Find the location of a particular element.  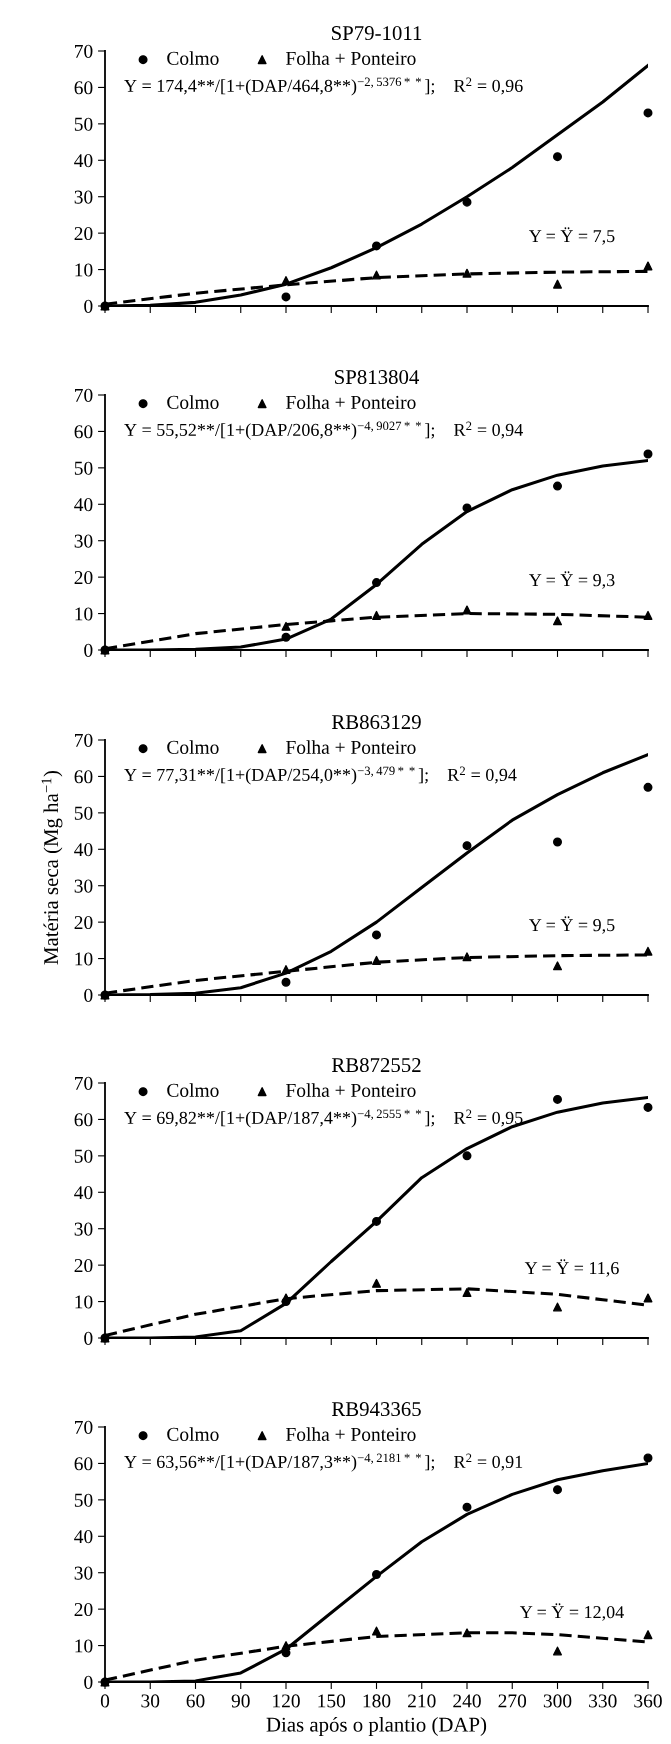

chart-title: SP813804 is located at coordinates (377, 377).